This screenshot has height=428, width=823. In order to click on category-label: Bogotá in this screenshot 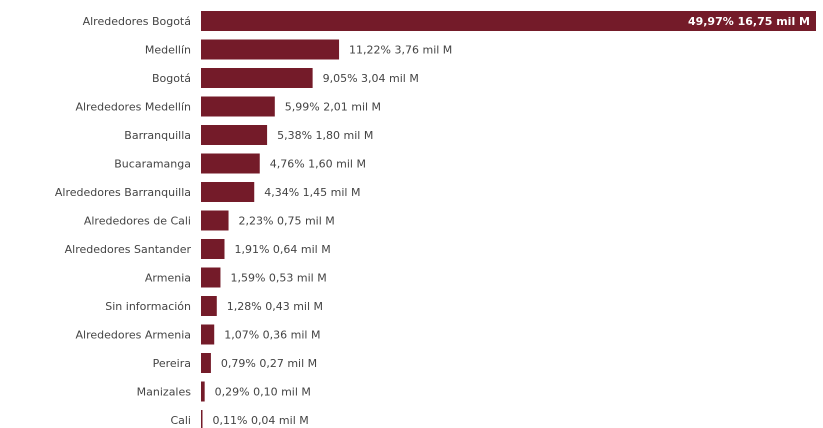, I will do `click(171, 78)`.